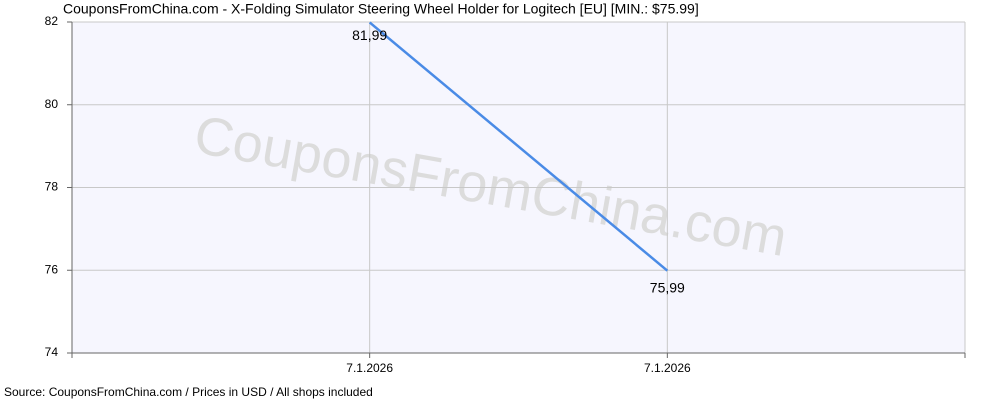 This screenshot has height=400, width=1000. Describe the element at coordinates (52, 187) in the screenshot. I see `y-tick-label: 78` at that location.